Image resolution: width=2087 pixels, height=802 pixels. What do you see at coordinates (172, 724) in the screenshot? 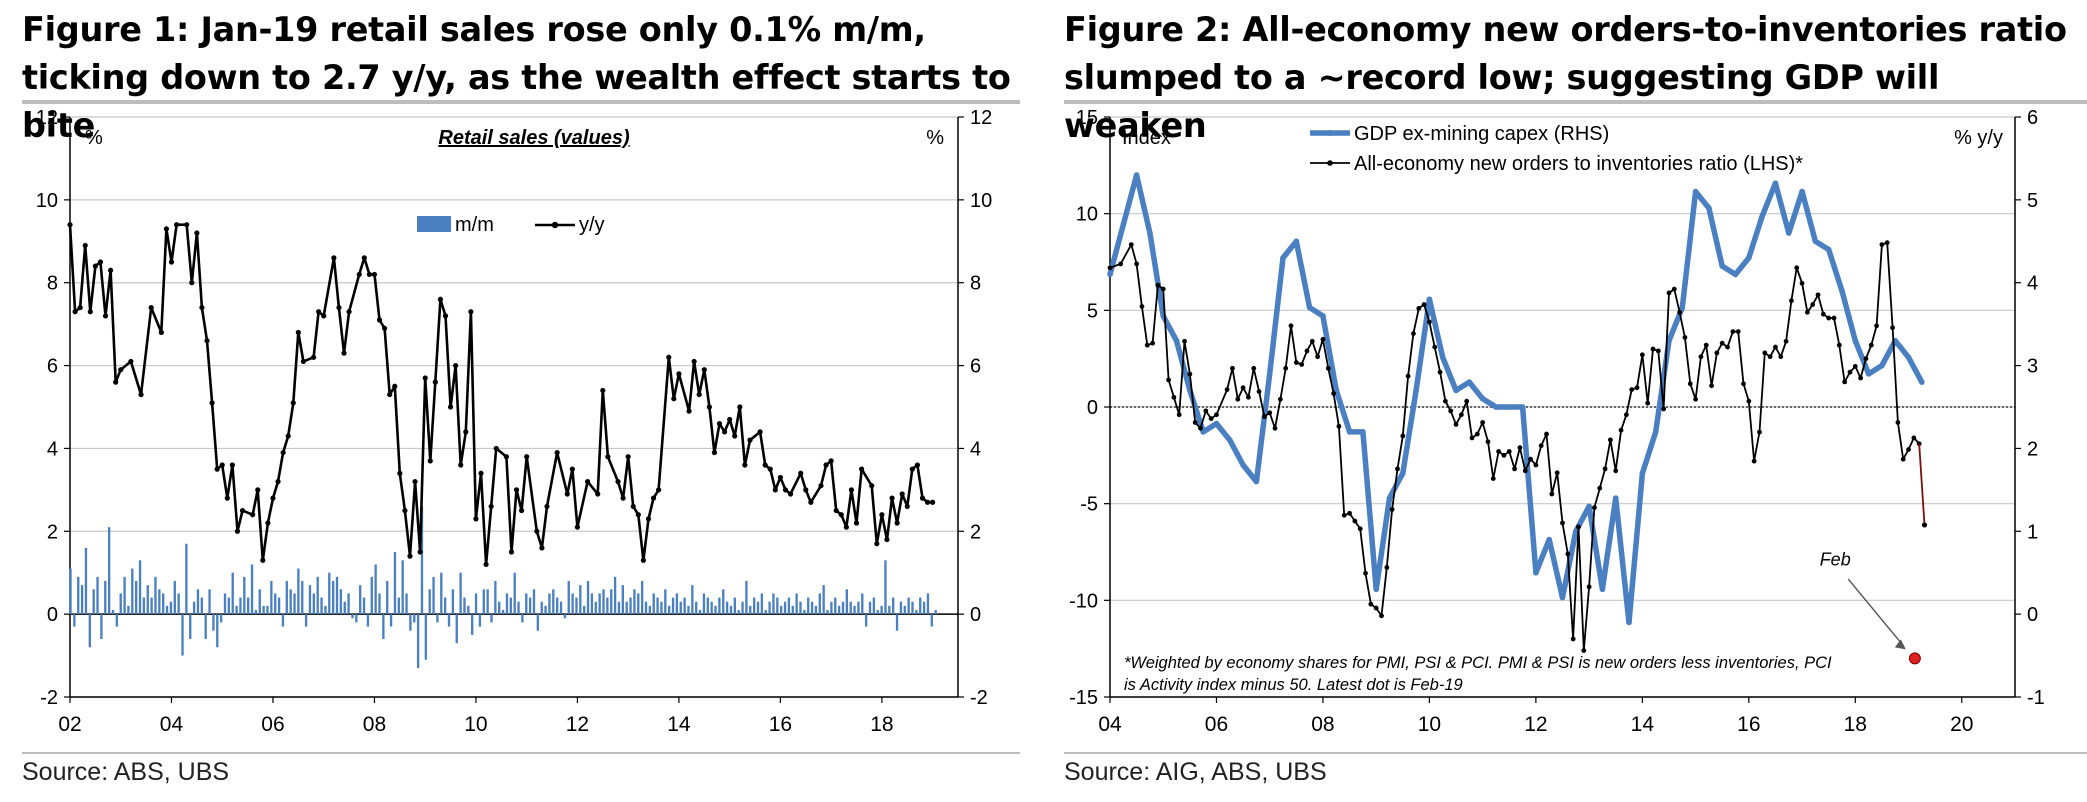
I see `x-tick-label: 04` at bounding box center [172, 724].